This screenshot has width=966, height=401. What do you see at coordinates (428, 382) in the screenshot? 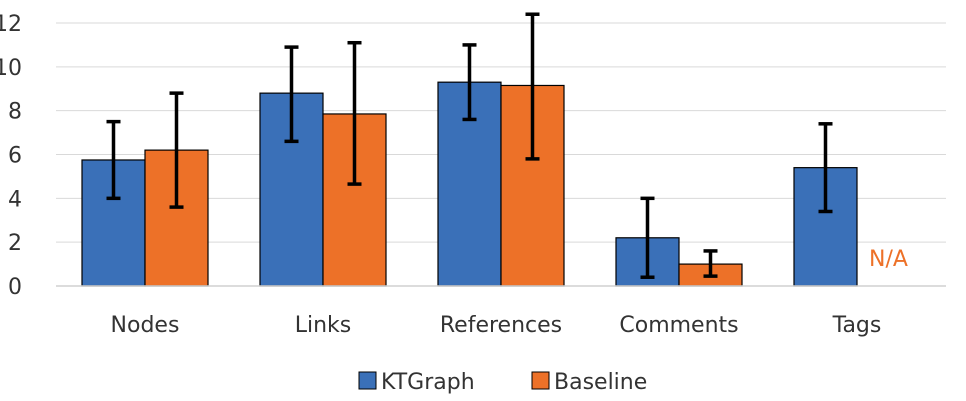
I see `legend-label: KTGraph` at bounding box center [428, 382].